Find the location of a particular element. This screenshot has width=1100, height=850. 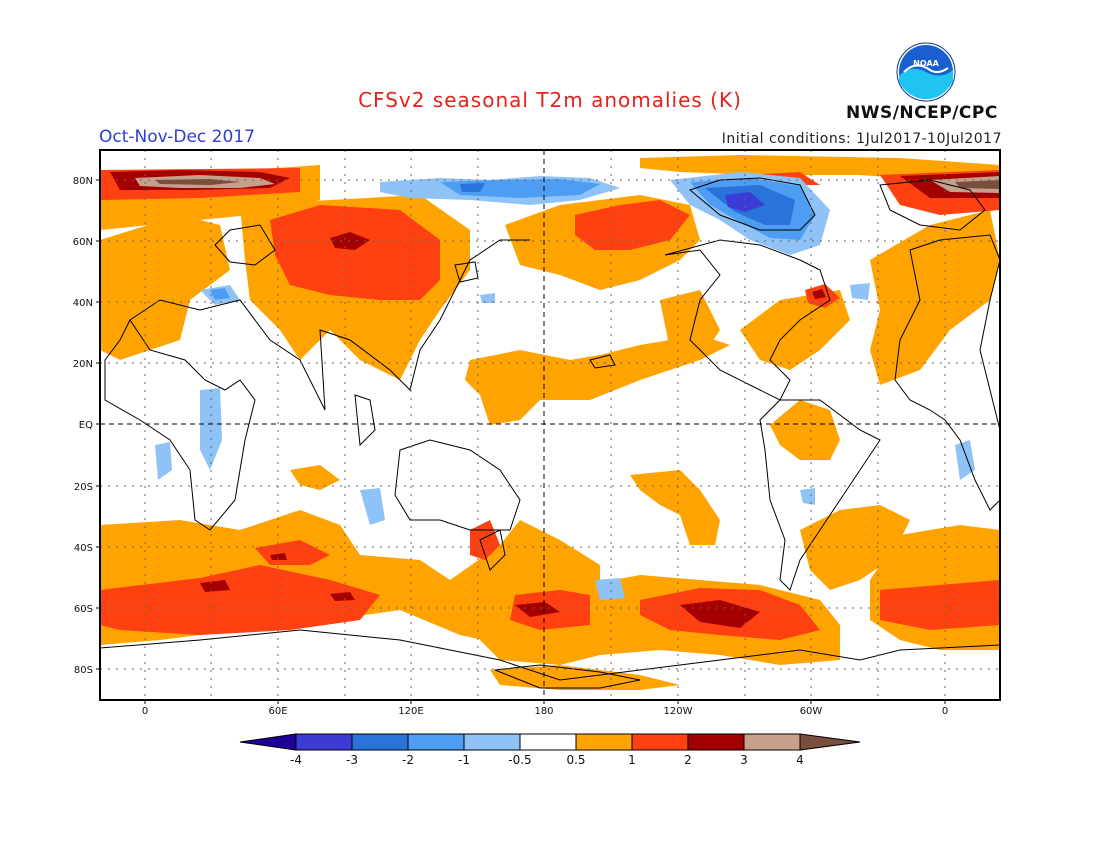

season-label: Oct-Nov-Dec 2017 is located at coordinates (177, 137).